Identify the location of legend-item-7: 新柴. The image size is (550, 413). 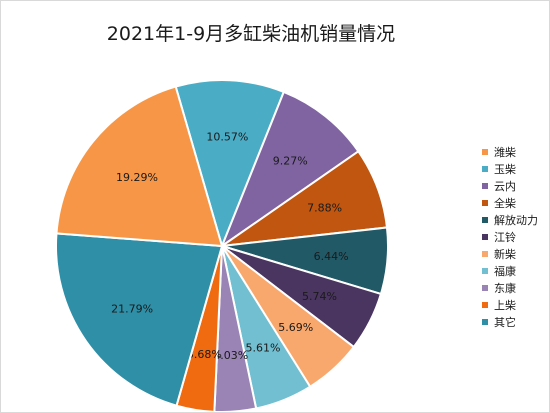
(510, 253).